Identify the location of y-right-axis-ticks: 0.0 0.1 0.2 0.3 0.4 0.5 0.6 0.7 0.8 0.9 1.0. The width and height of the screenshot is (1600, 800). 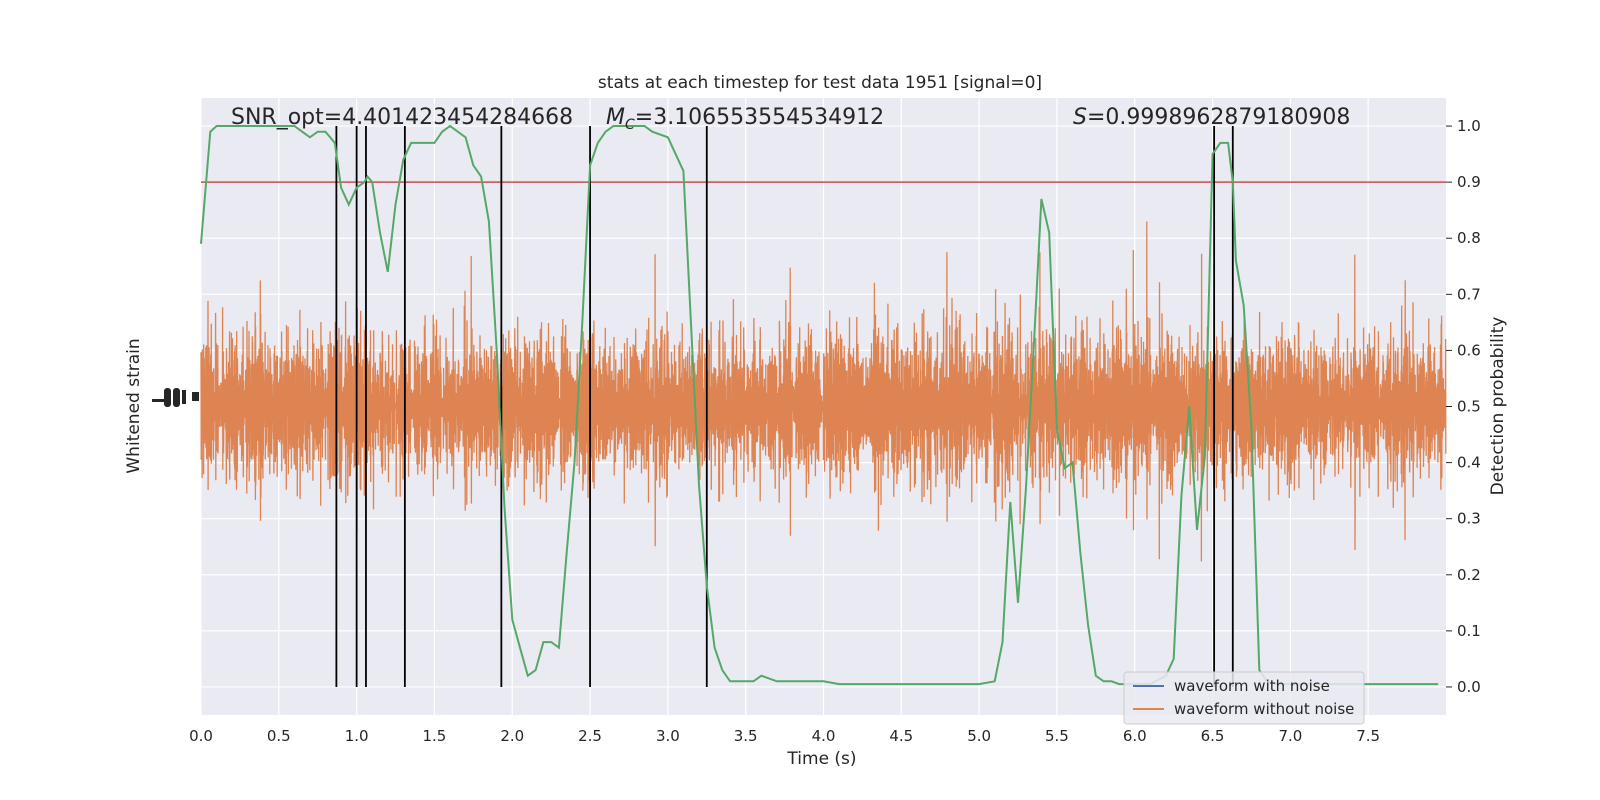
(1463, 406).